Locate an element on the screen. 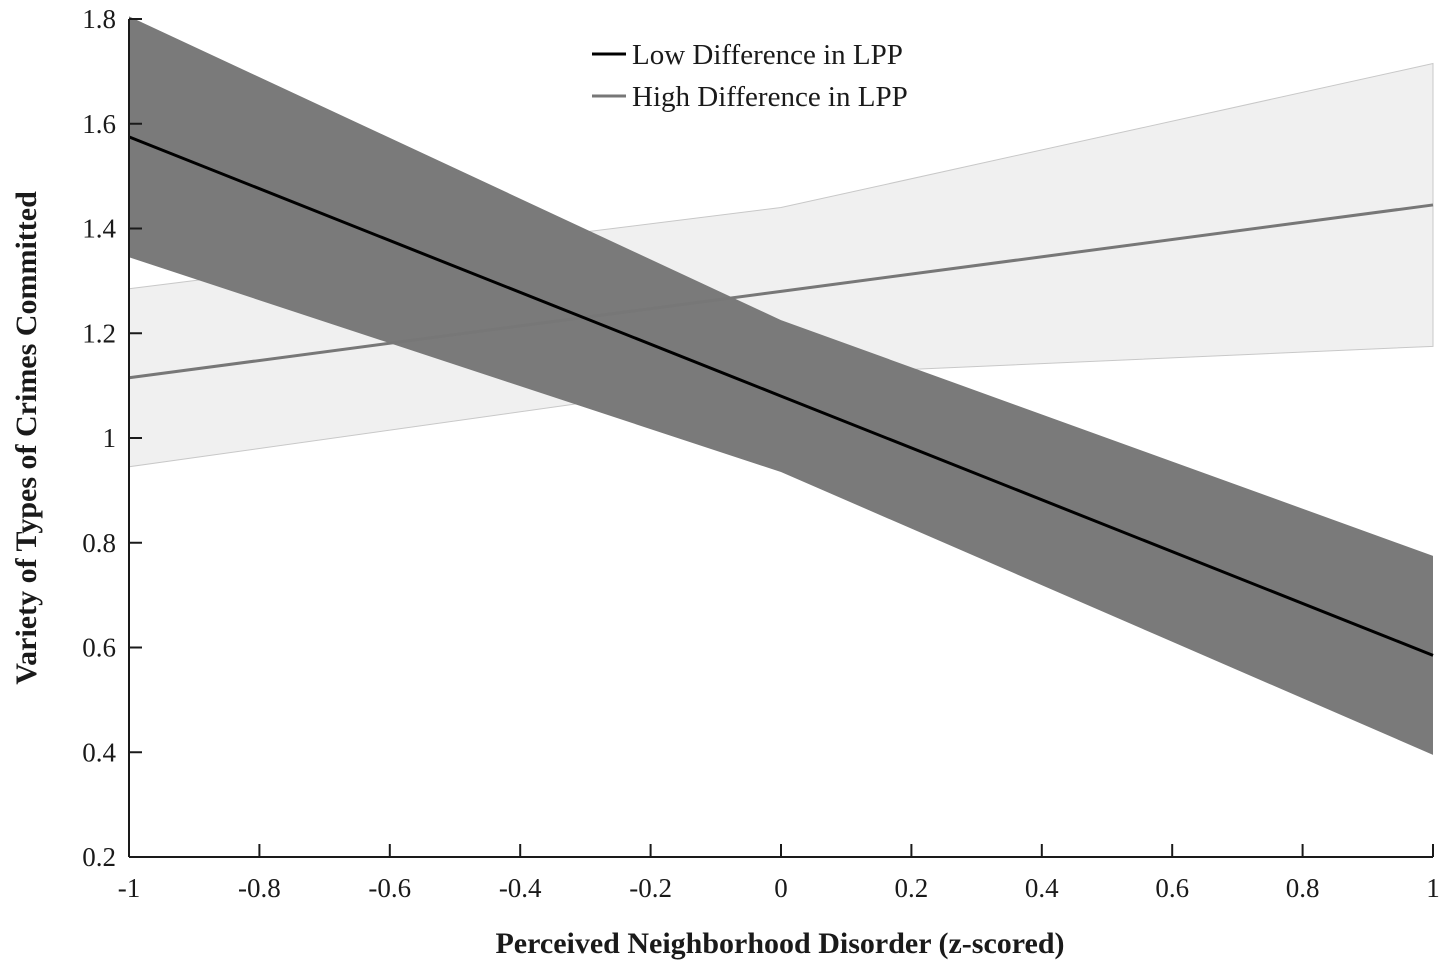  x-tick-label: 0.6 is located at coordinates (1172, 888).